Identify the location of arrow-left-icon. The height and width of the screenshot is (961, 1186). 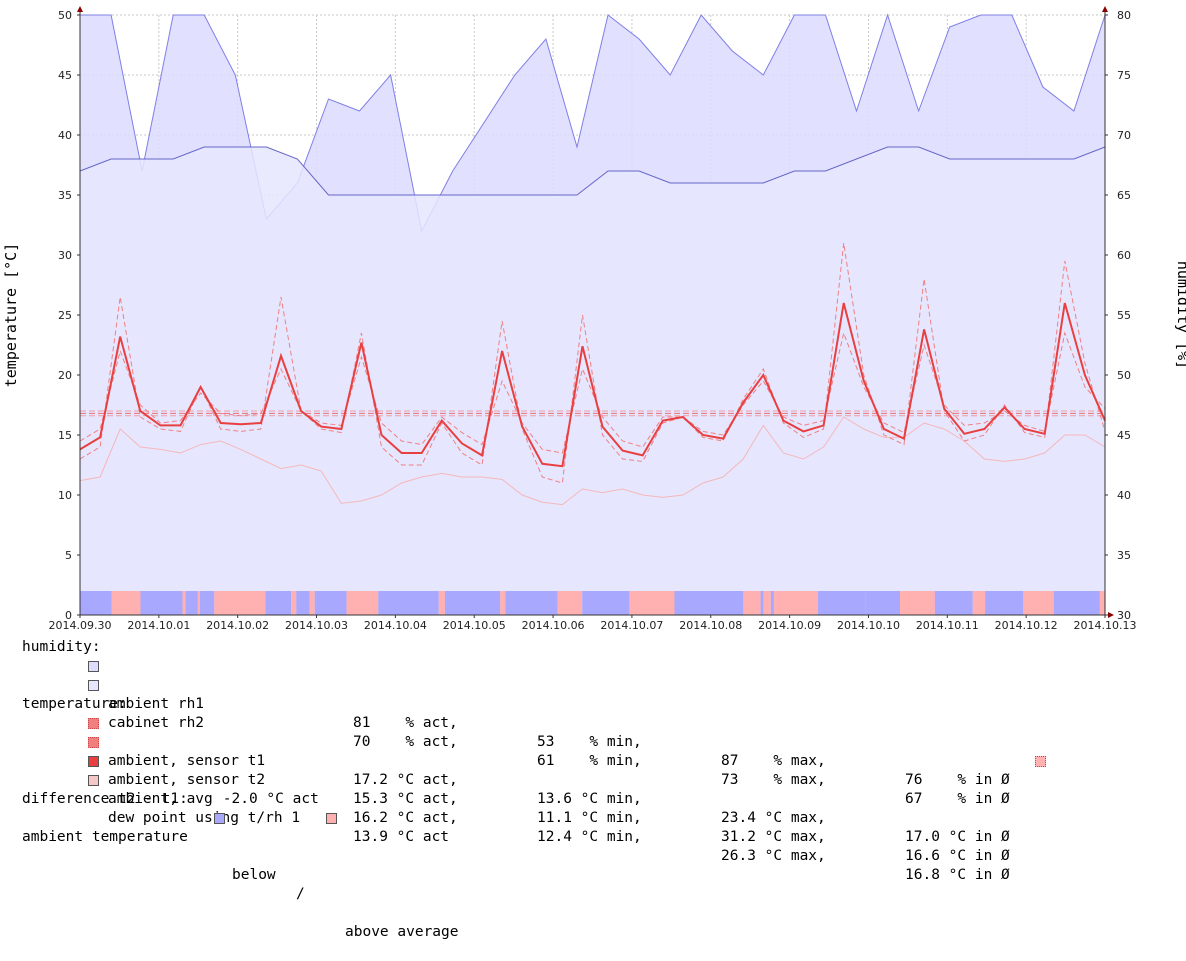
(80, 9).